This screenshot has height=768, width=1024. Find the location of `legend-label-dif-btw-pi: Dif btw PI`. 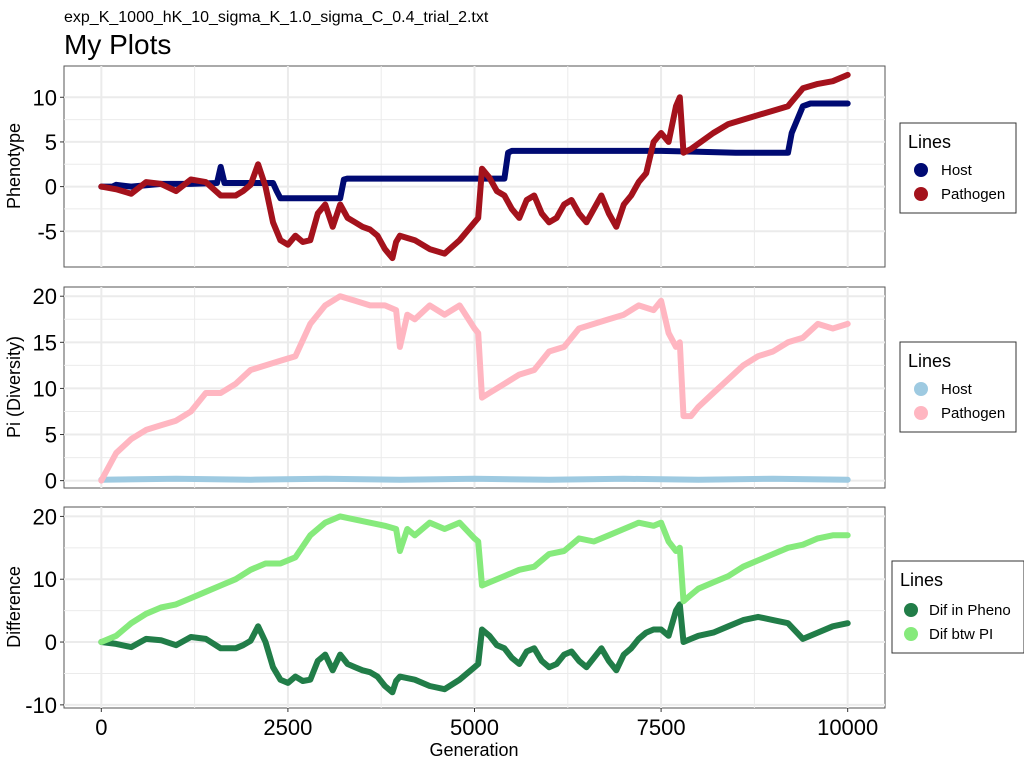

legend-label-dif-btw-pi: Dif btw PI is located at coordinates (961, 634).